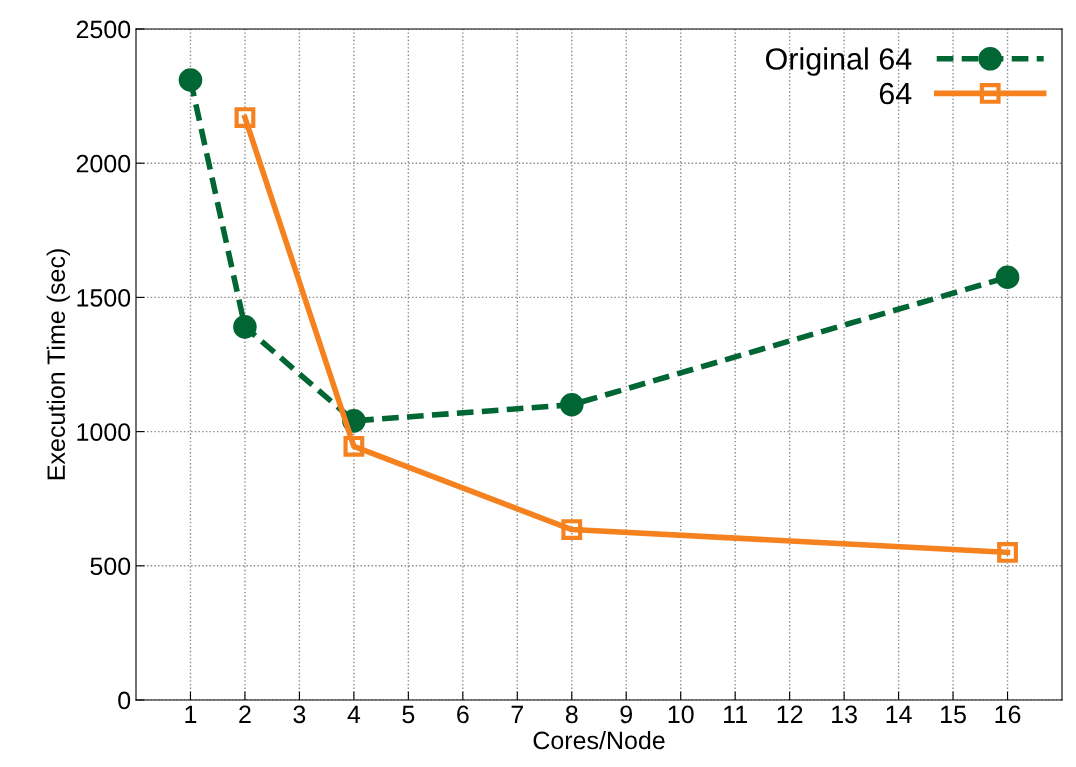 Image resolution: width=1076 pixels, height=767 pixels. I want to click on x-tick-label: 14, so click(899, 714).